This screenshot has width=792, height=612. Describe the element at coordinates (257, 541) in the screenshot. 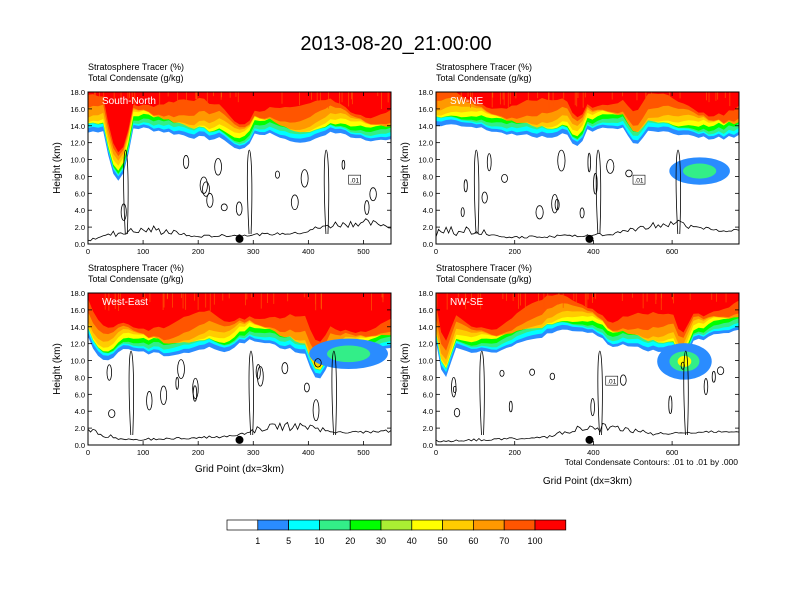

I see `colorbar-label: 1` at that location.